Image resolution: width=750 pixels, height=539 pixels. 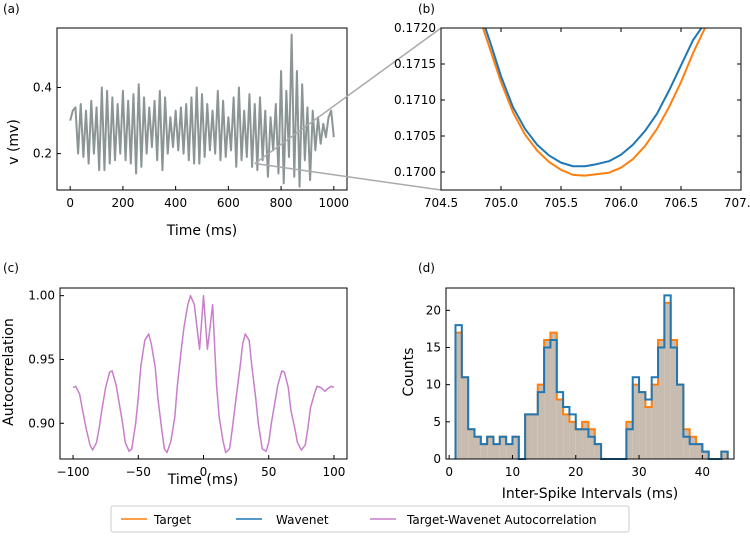 I want to click on x-tick-label-d-1: 10, so click(x=512, y=472).